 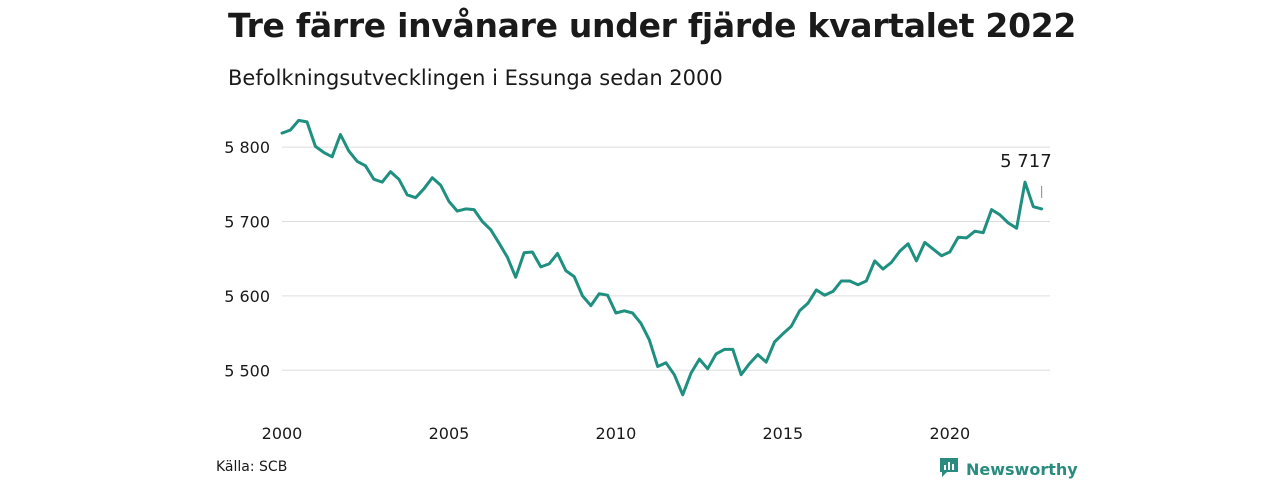 What do you see at coordinates (783, 433) in the screenshot?
I see `x-tick-label: 2015` at bounding box center [783, 433].